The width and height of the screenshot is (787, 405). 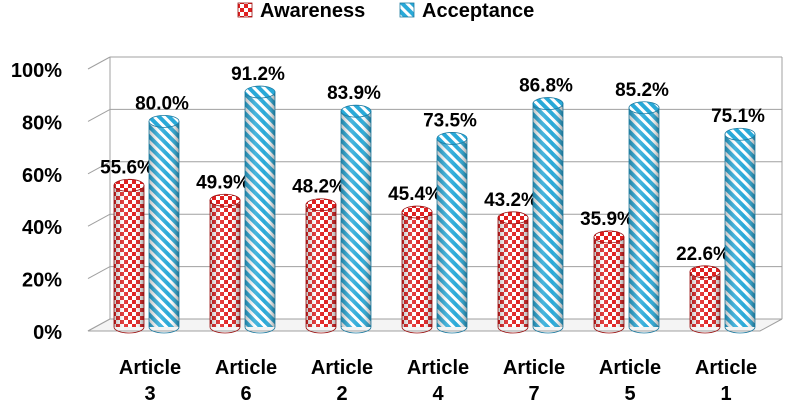 I want to click on data-label: 43.2%, so click(x=511, y=200).